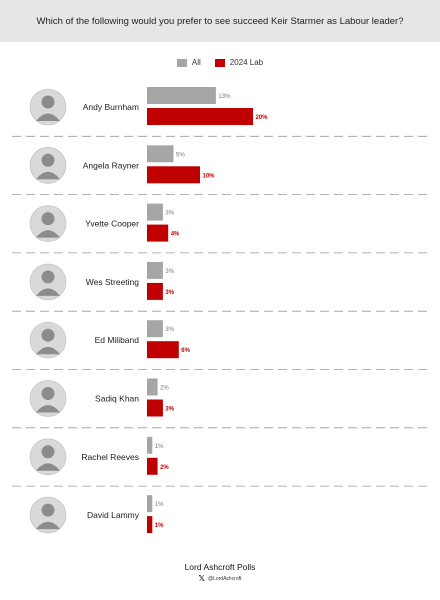  Describe the element at coordinates (113, 282) in the screenshot. I see `candidate-name-wes-streeting: Wes Streeting` at that location.